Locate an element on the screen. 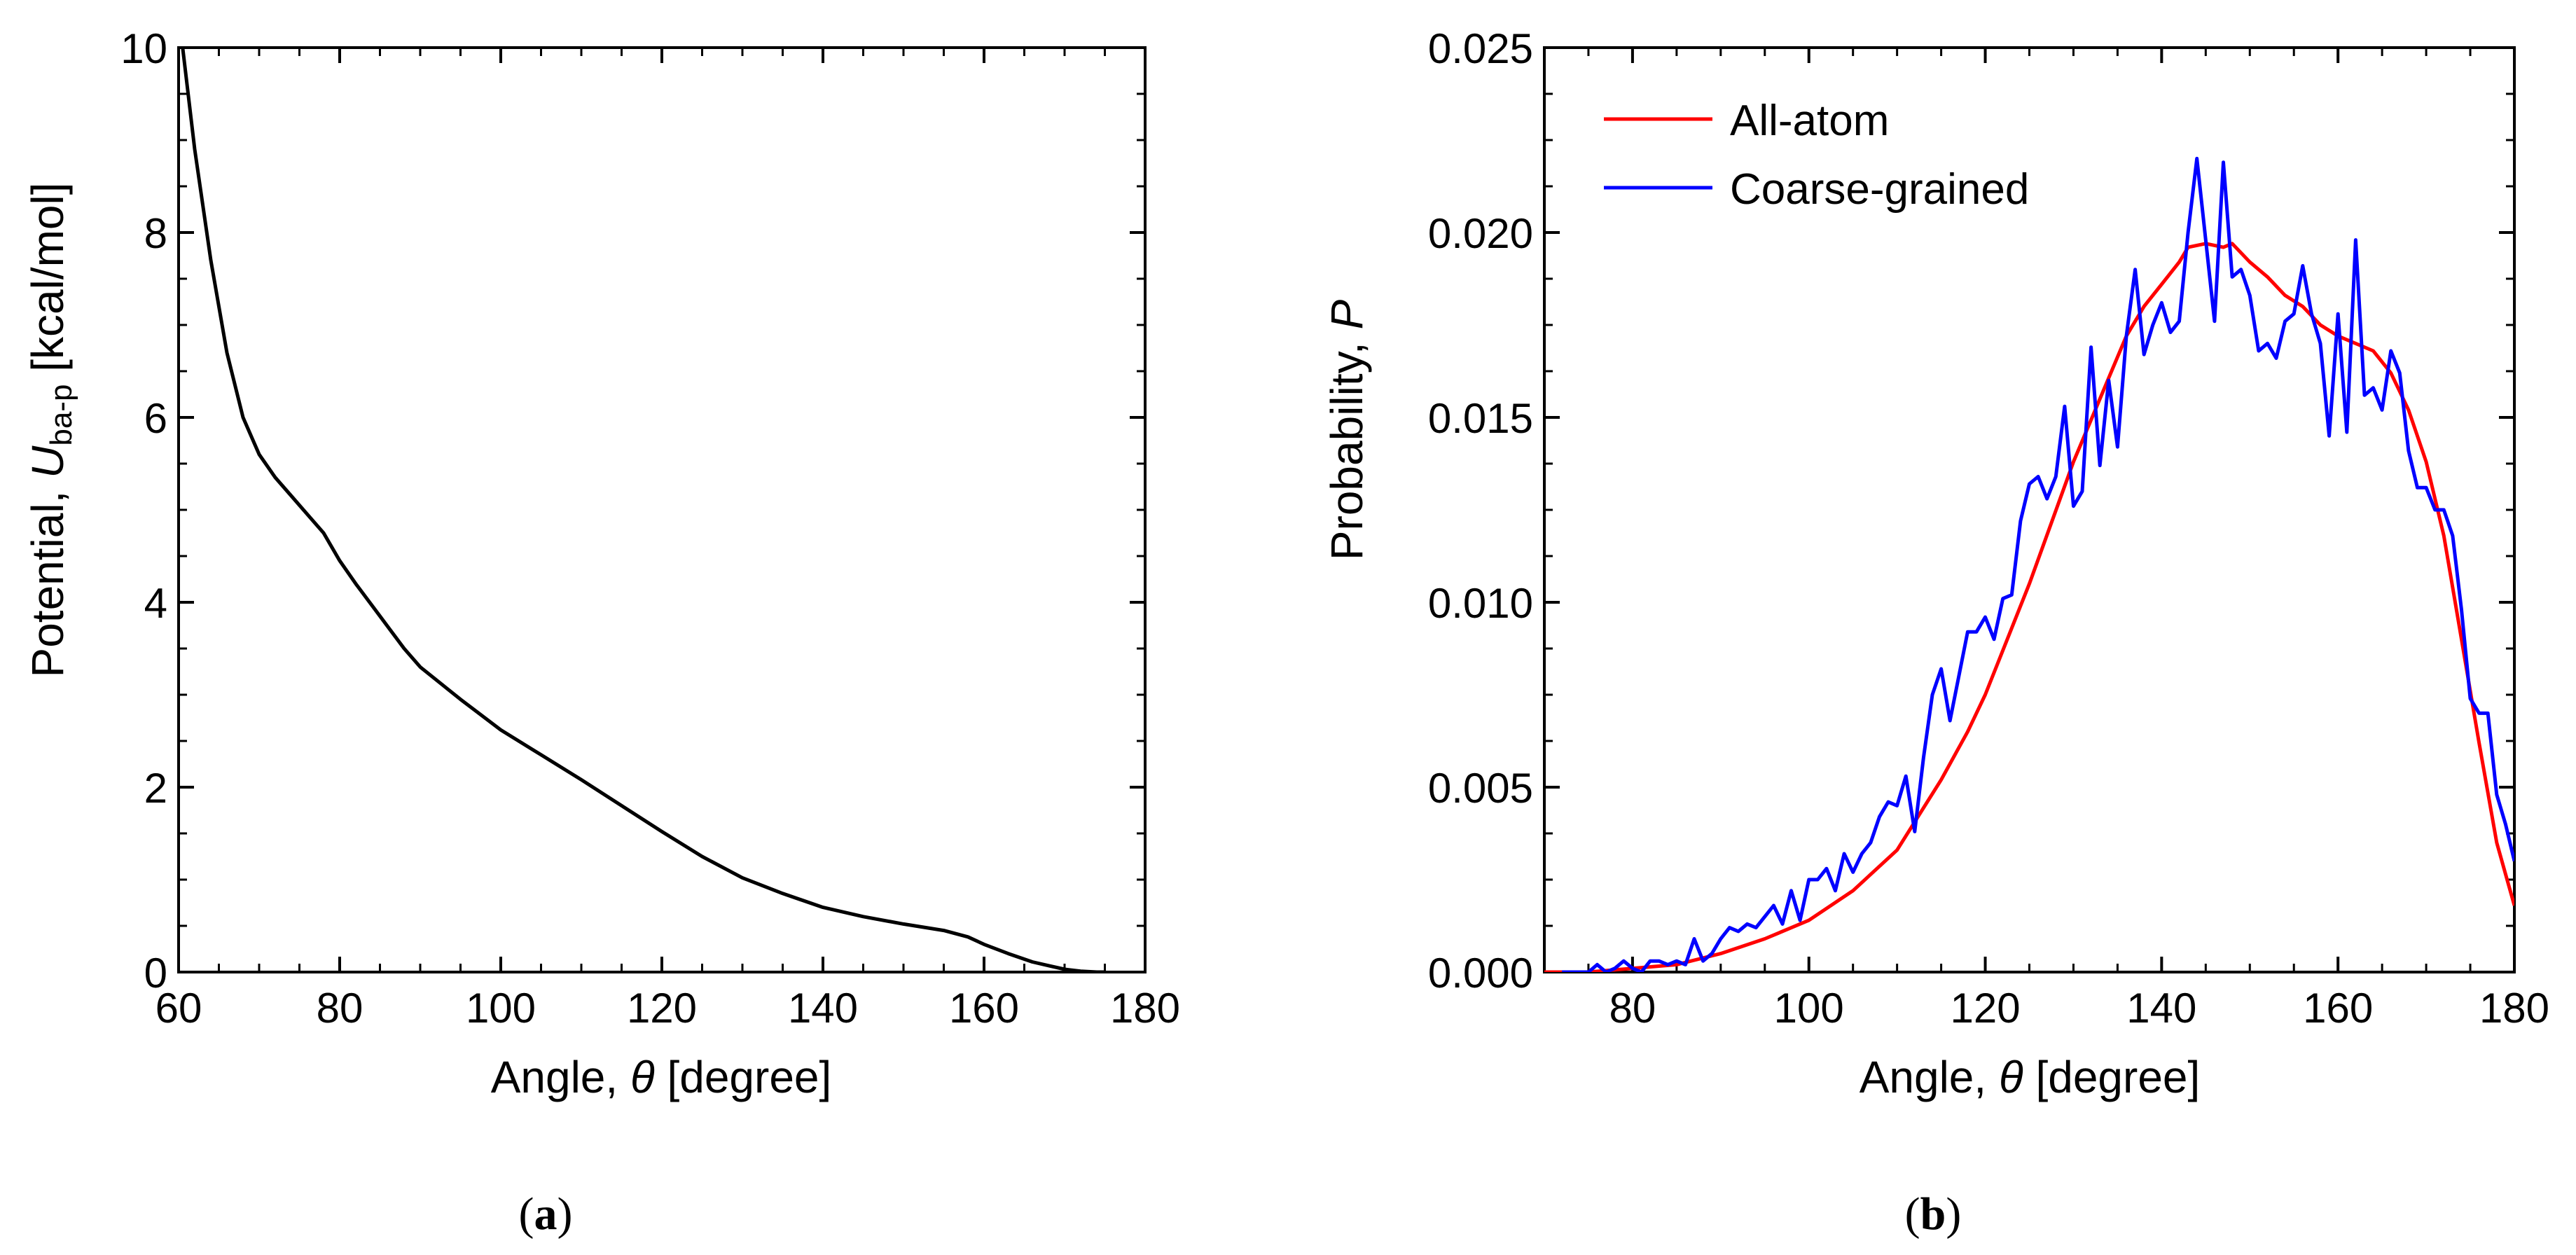 This screenshot has height=1255, width=2576. panel-a-y-tick-label: 6 is located at coordinates (155, 418).